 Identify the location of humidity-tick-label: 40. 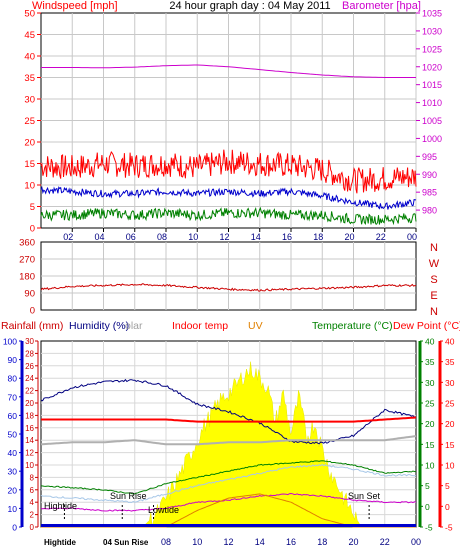
(13, 453).